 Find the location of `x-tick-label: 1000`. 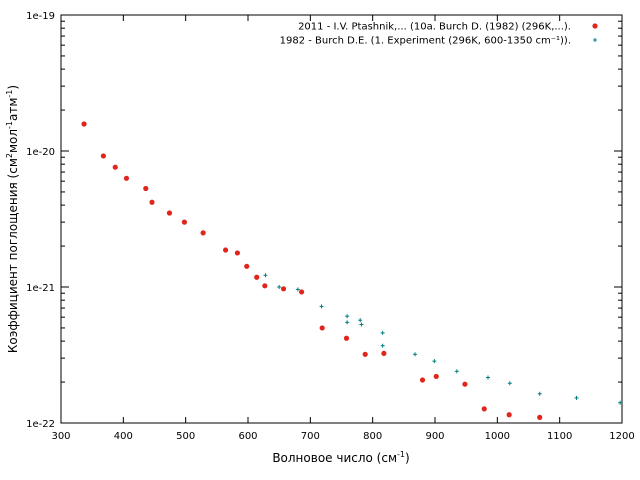

x-tick-label: 1000 is located at coordinates (497, 436).